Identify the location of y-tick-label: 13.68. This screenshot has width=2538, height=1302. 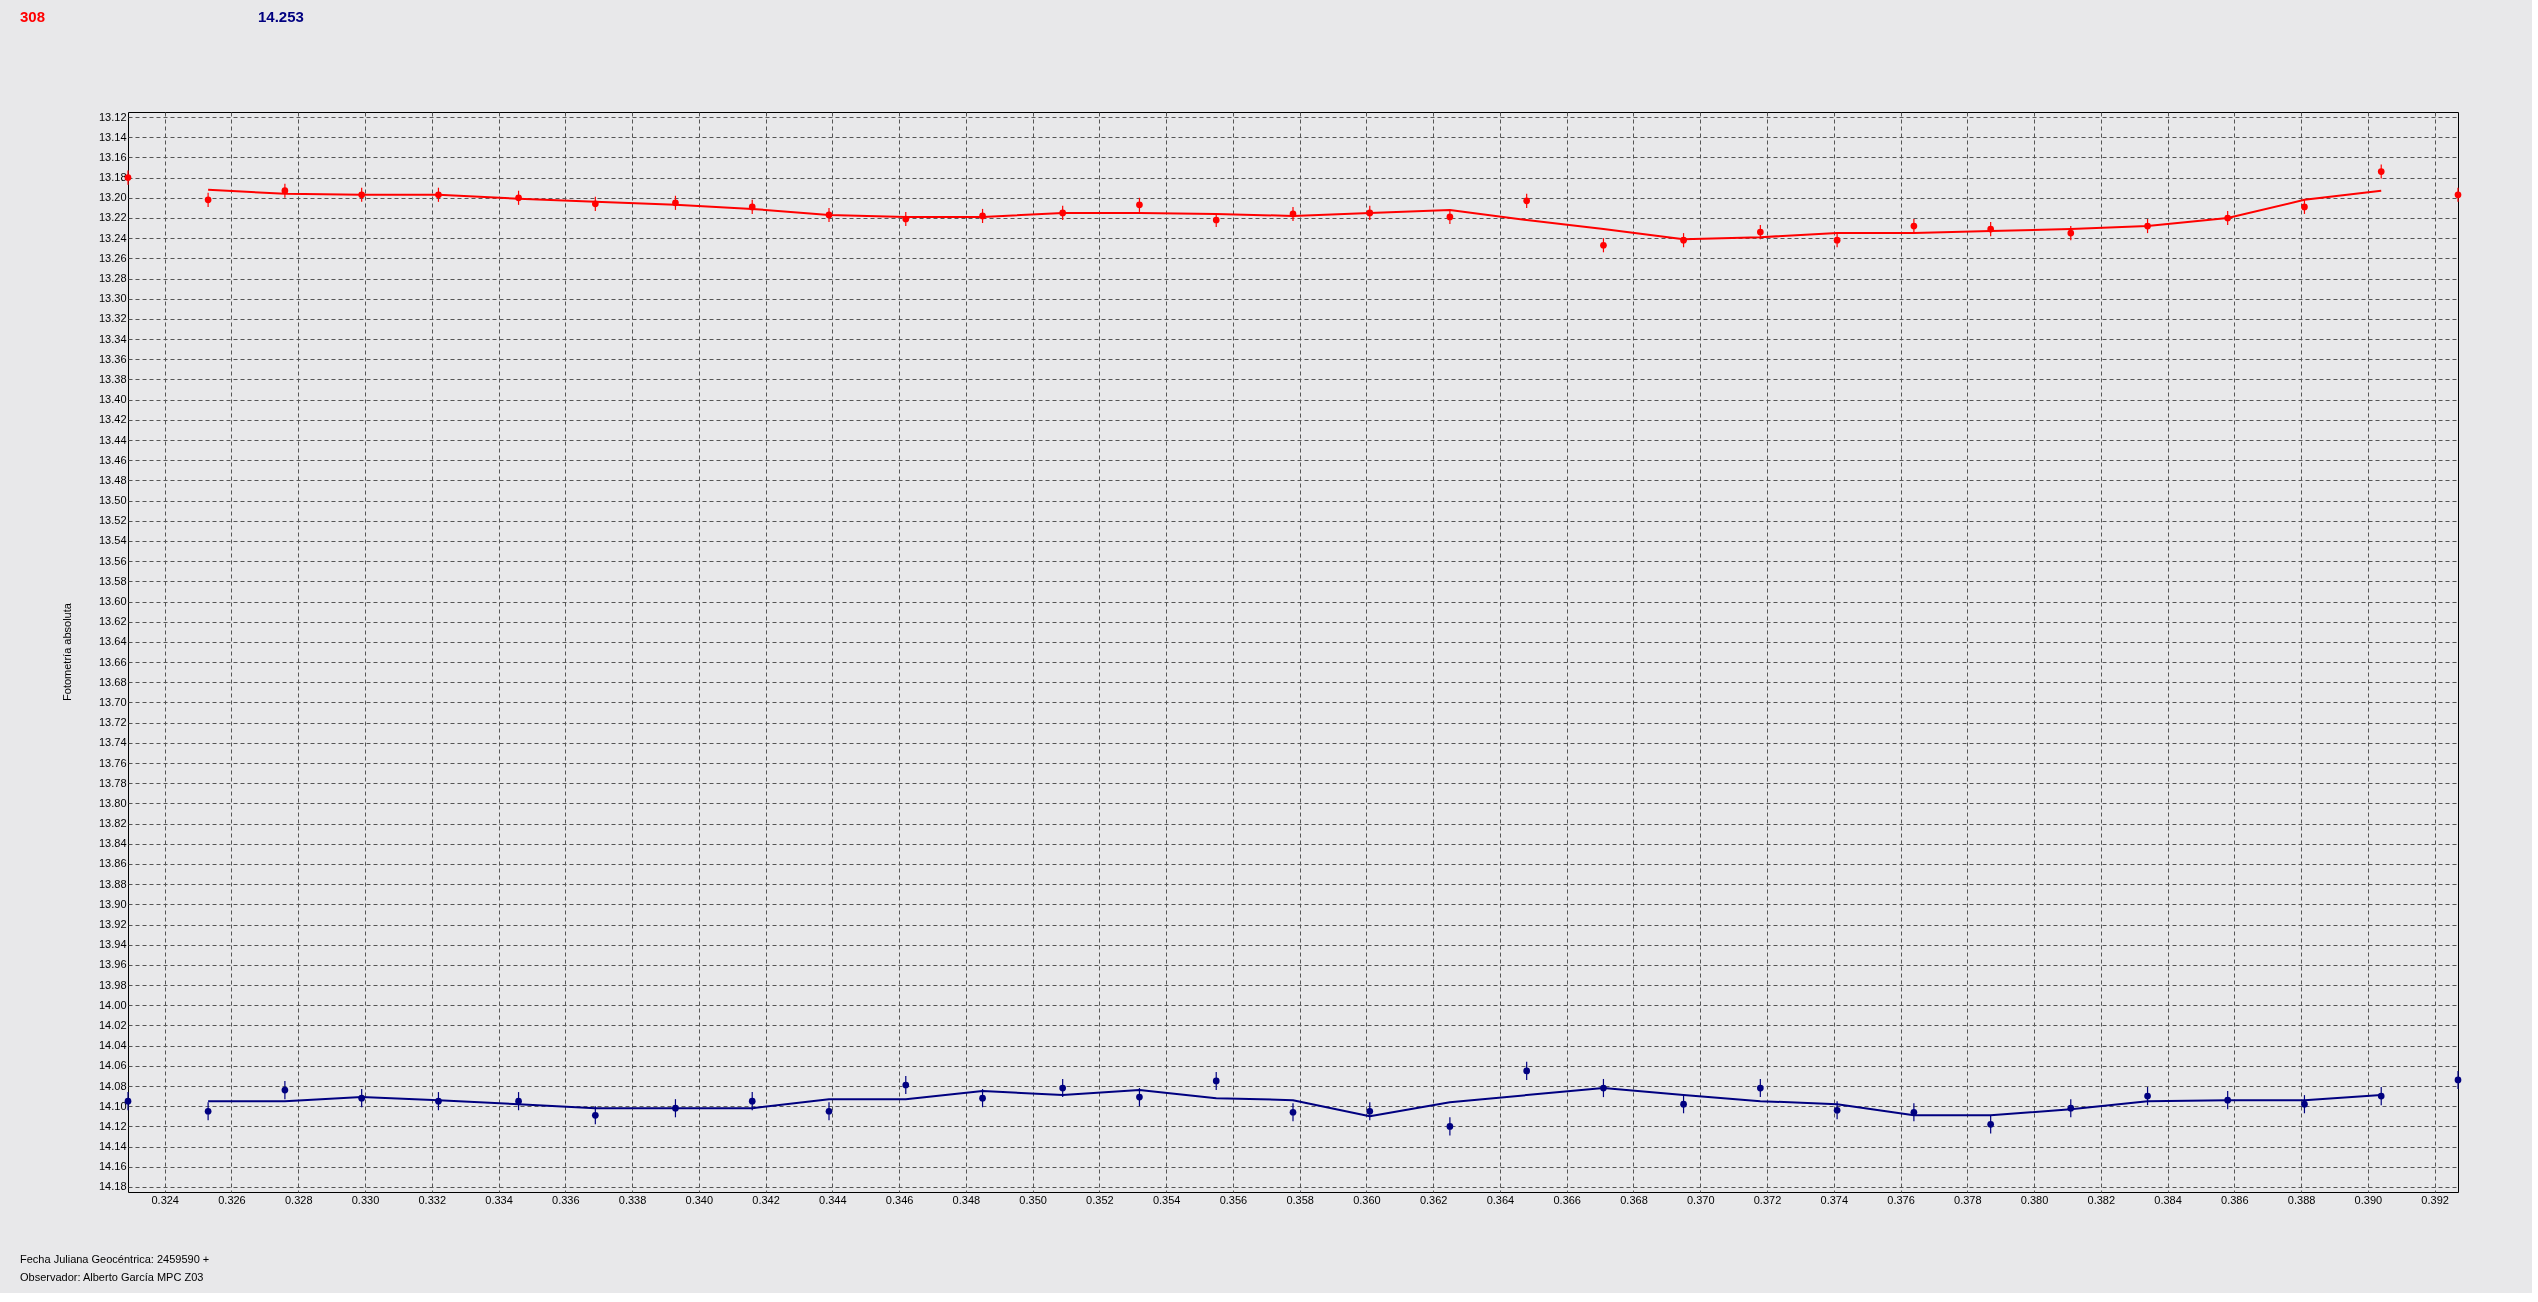
(112, 681).